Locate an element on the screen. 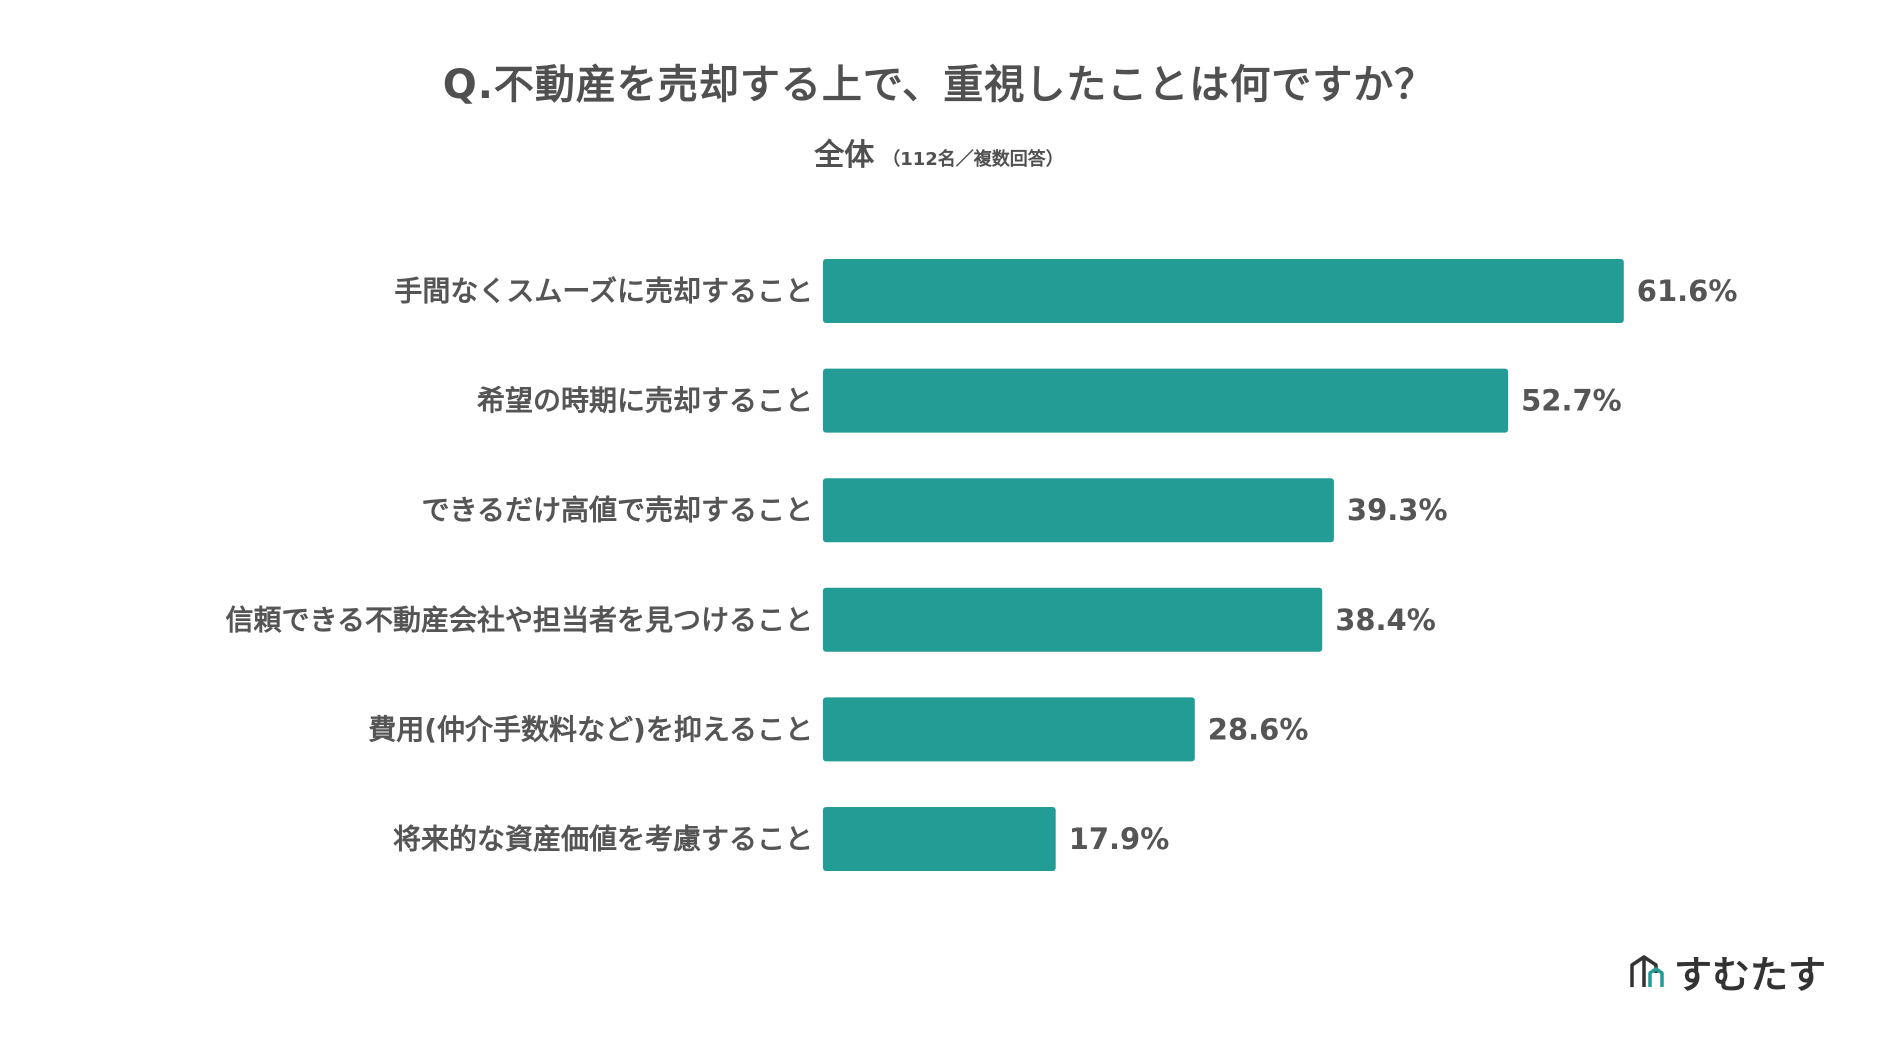  value-label: 28.6% is located at coordinates (1258, 729).